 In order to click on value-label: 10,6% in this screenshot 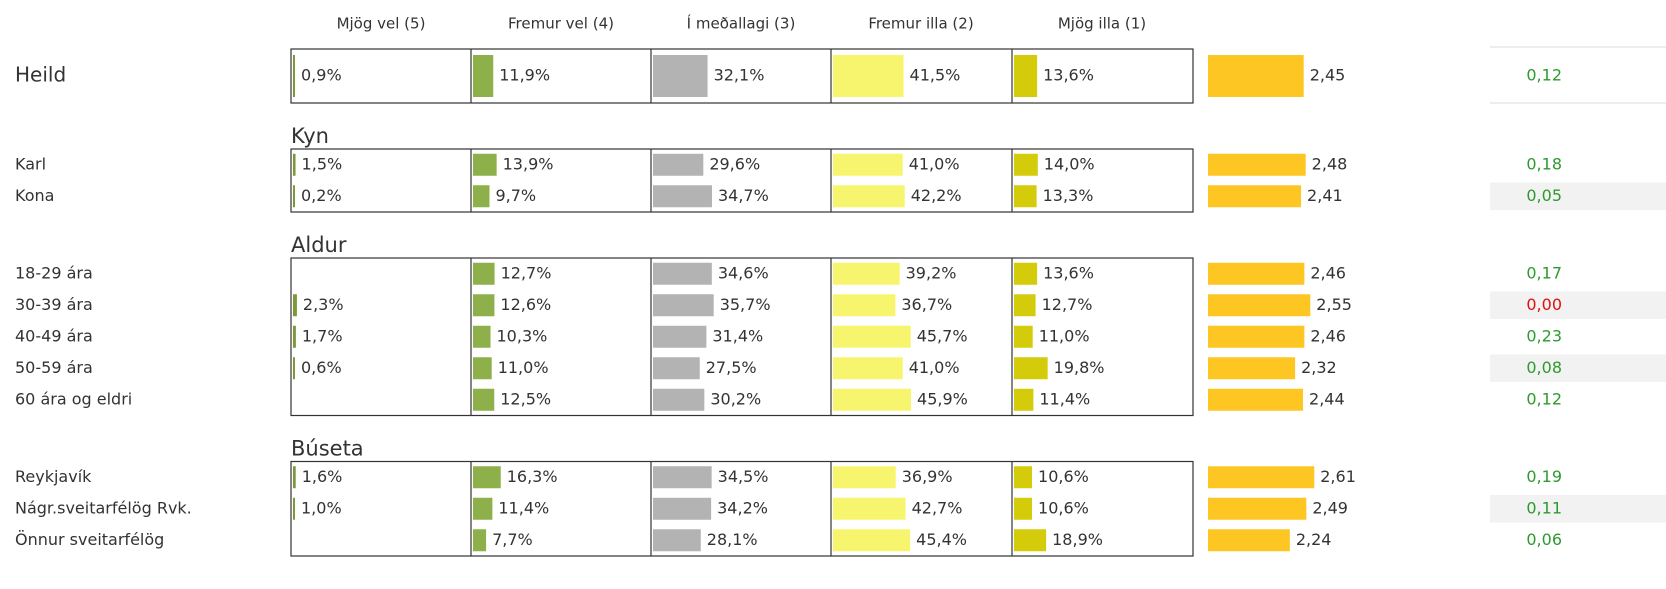, I will do `click(1063, 476)`.